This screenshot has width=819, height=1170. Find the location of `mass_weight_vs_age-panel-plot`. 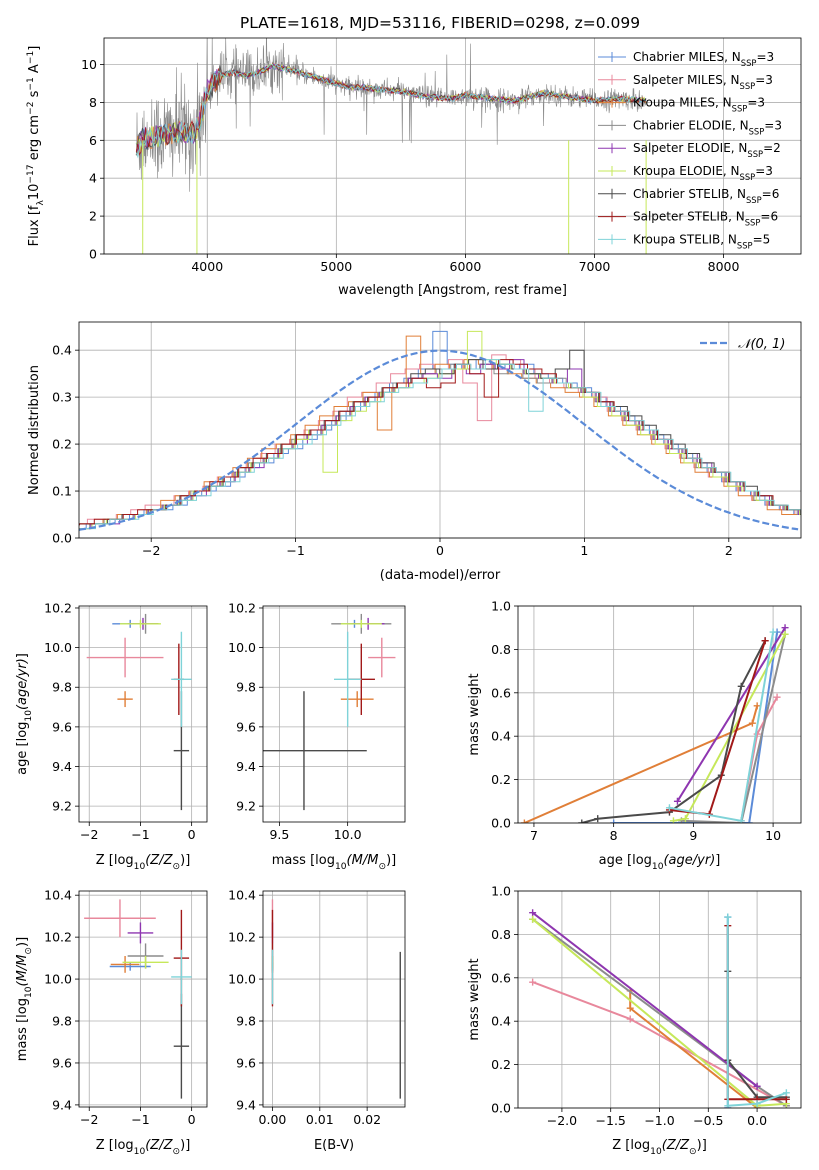

mass_weight_vs_age-panel-plot is located at coordinates (654, 723).